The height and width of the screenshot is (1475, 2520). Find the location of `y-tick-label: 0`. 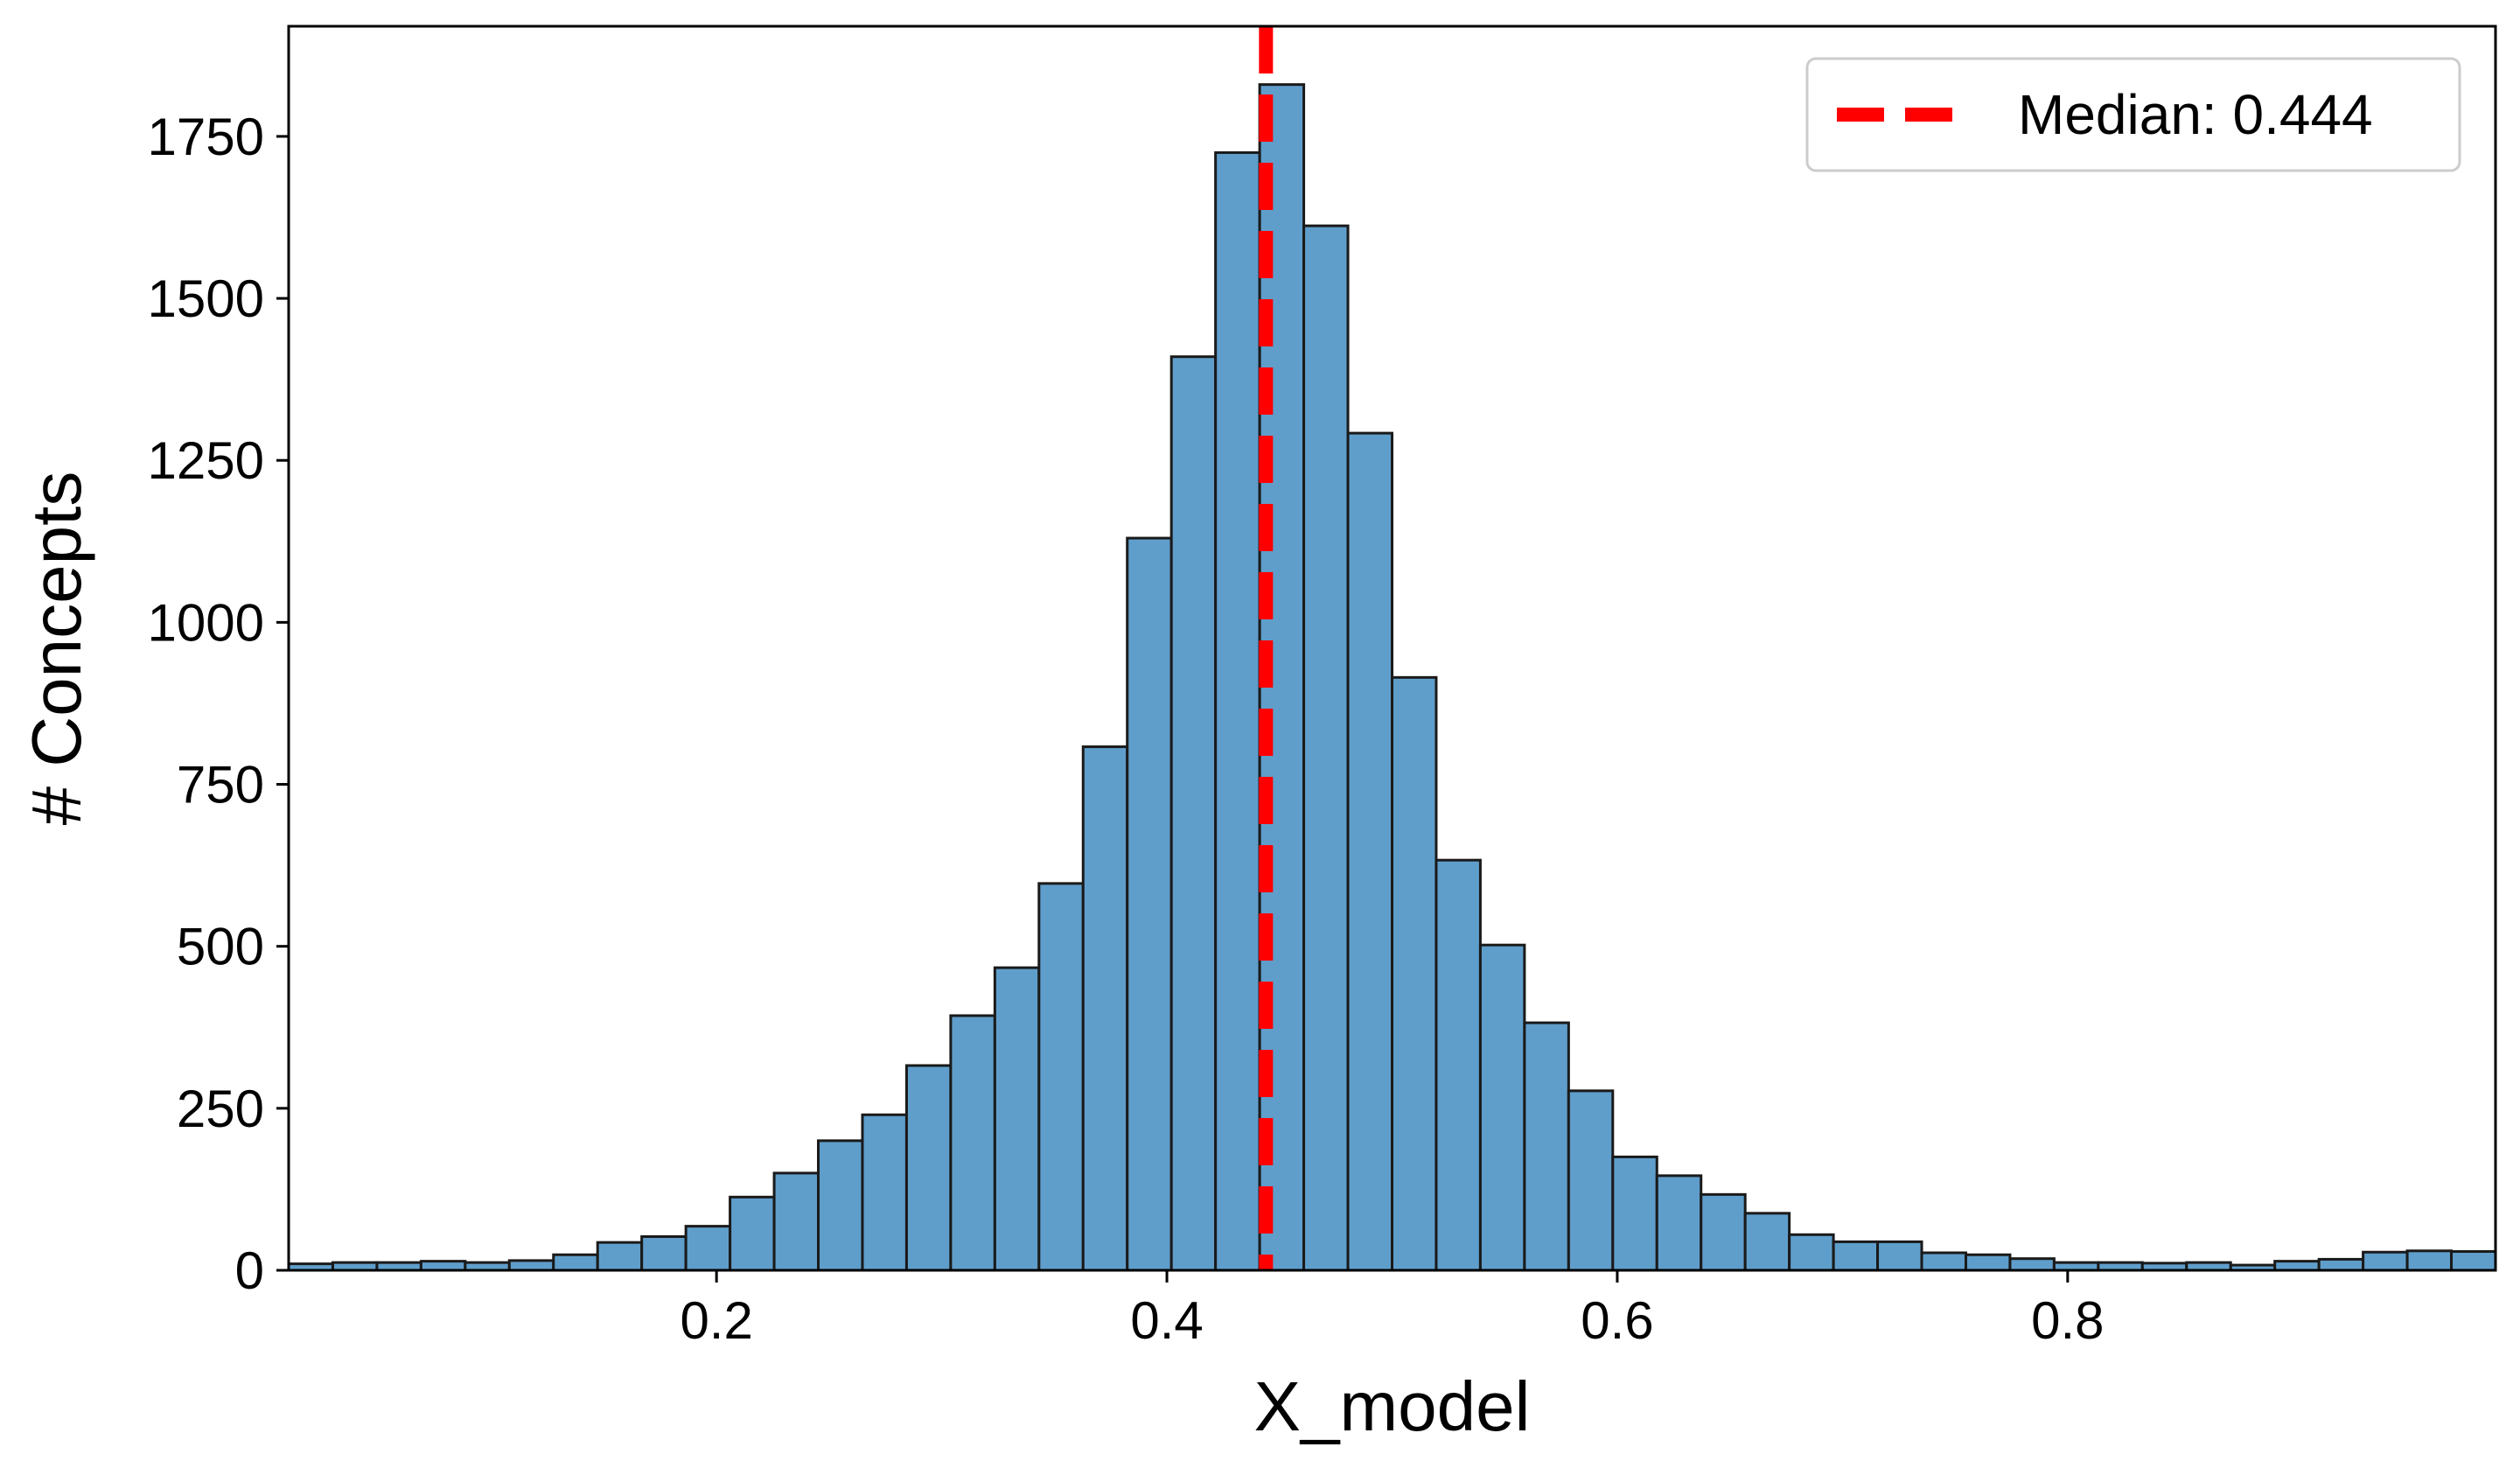

y-tick-label: 0 is located at coordinates (250, 1270).